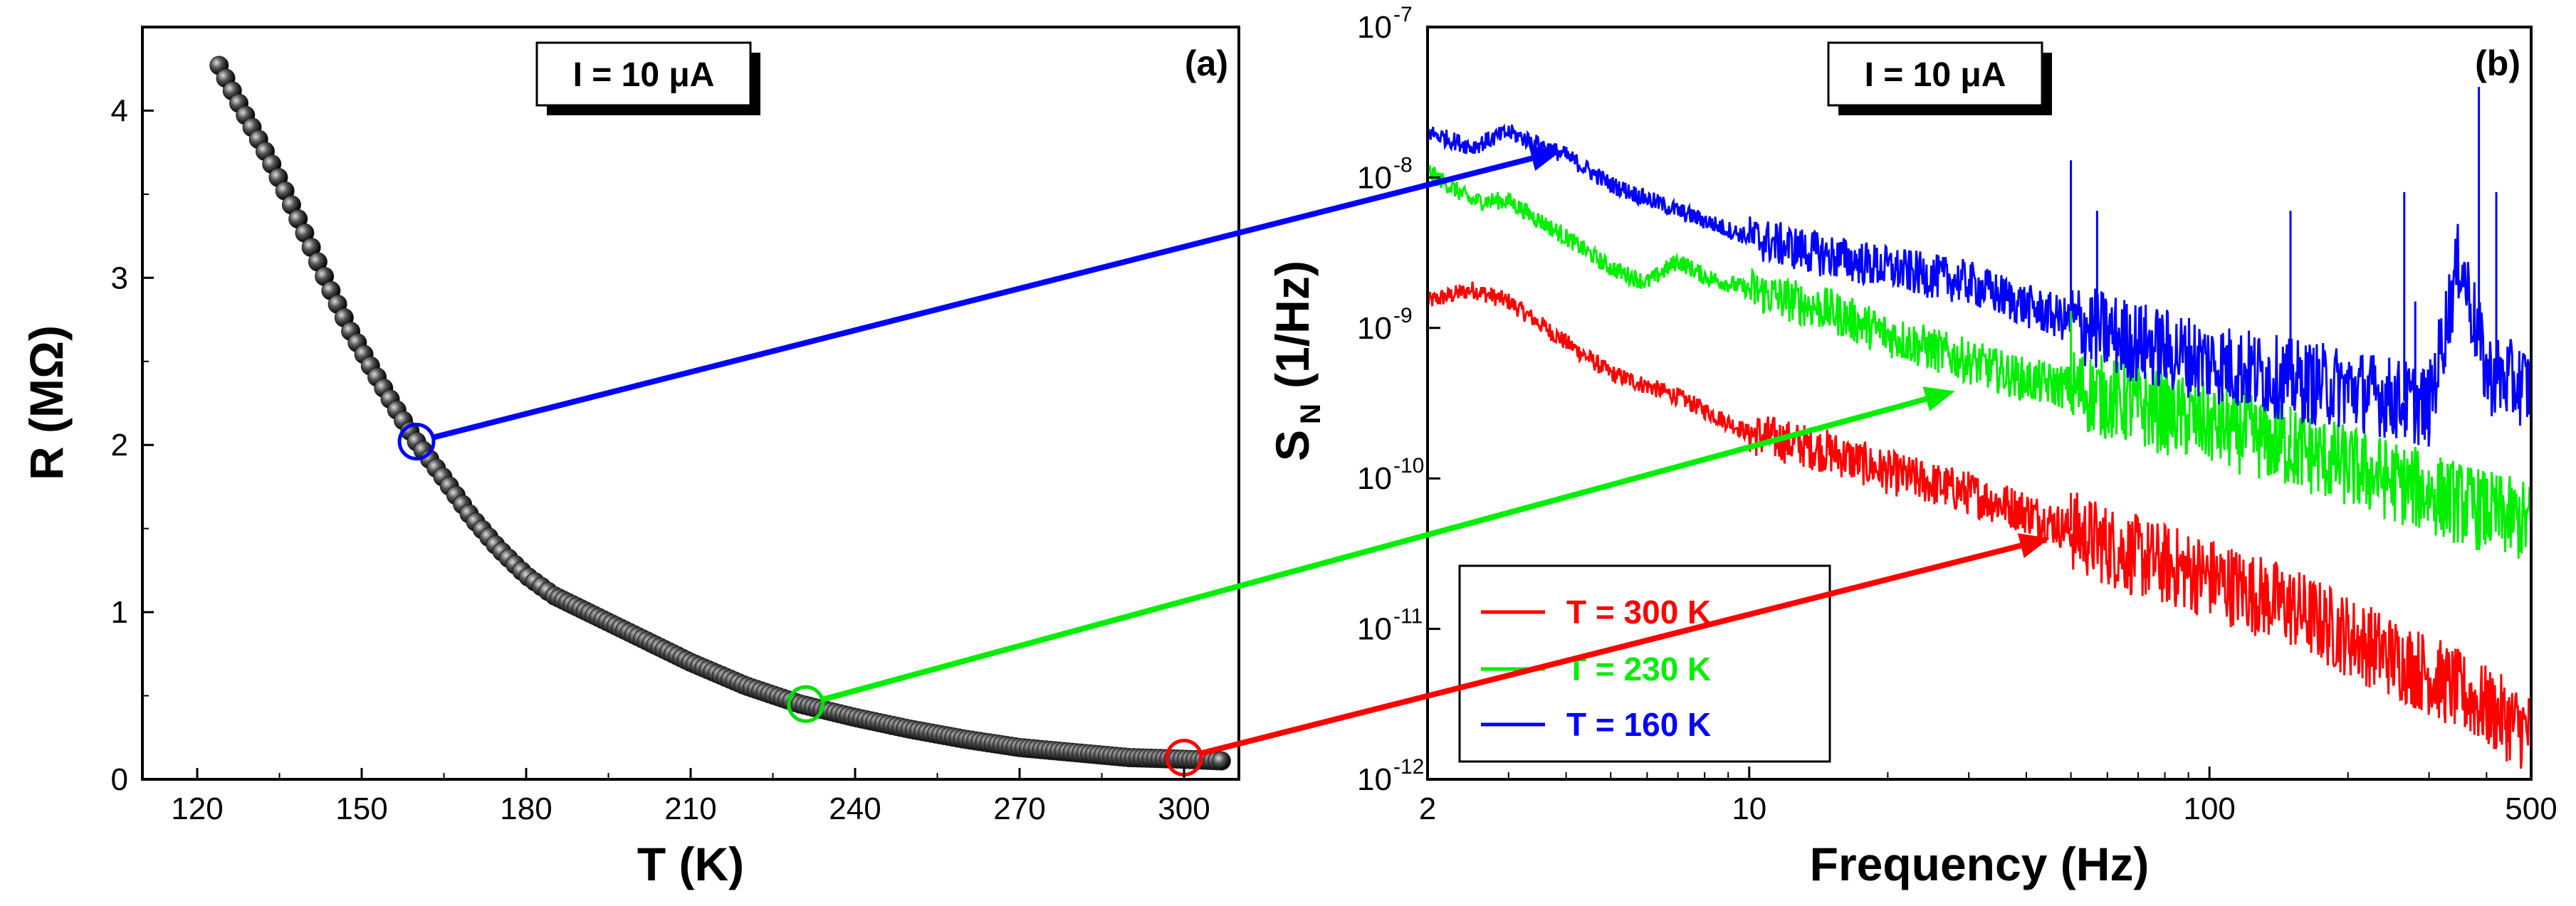 Image resolution: width=2576 pixels, height=906 pixels. What do you see at coordinates (1988, 796) in the screenshot?
I see `x-ticks-b: 2 10 100 500` at bounding box center [1988, 796].